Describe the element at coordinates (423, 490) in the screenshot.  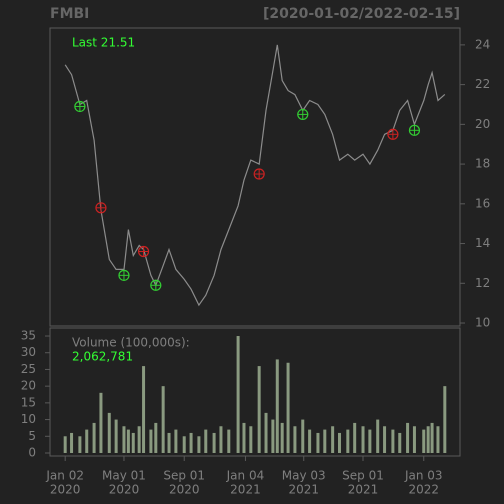
I see `x-tick-label: 2022` at that location.